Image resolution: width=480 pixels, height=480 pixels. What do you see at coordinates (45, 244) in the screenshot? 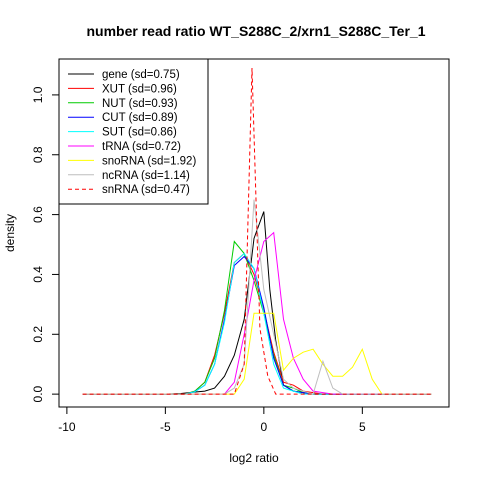
I see `y-axis: 0.0 0.2 0.4 0.6 0.8 1.0` at bounding box center [45, 244].